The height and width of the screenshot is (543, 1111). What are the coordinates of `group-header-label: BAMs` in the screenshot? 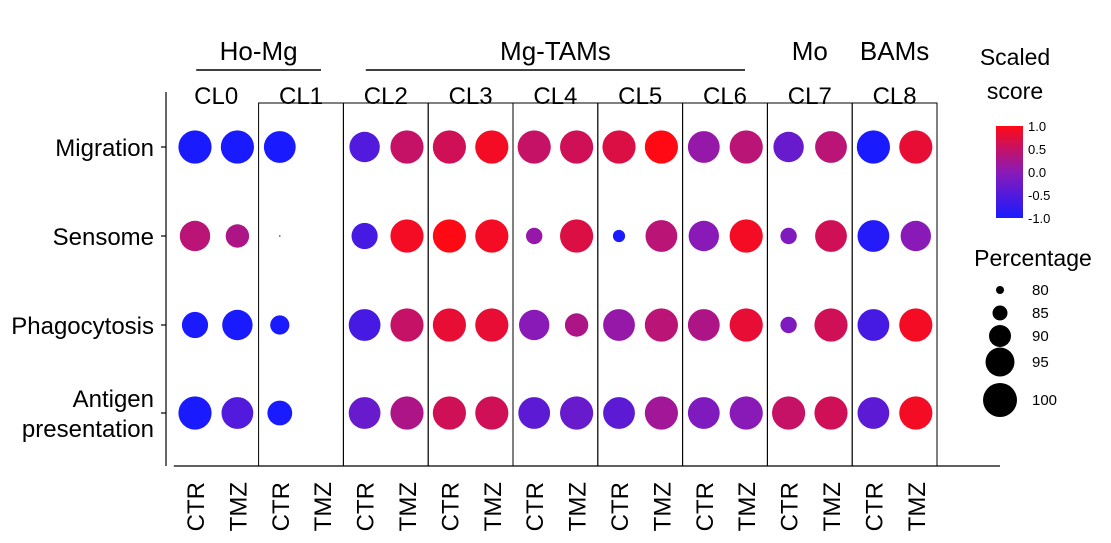 It's located at (894, 51).